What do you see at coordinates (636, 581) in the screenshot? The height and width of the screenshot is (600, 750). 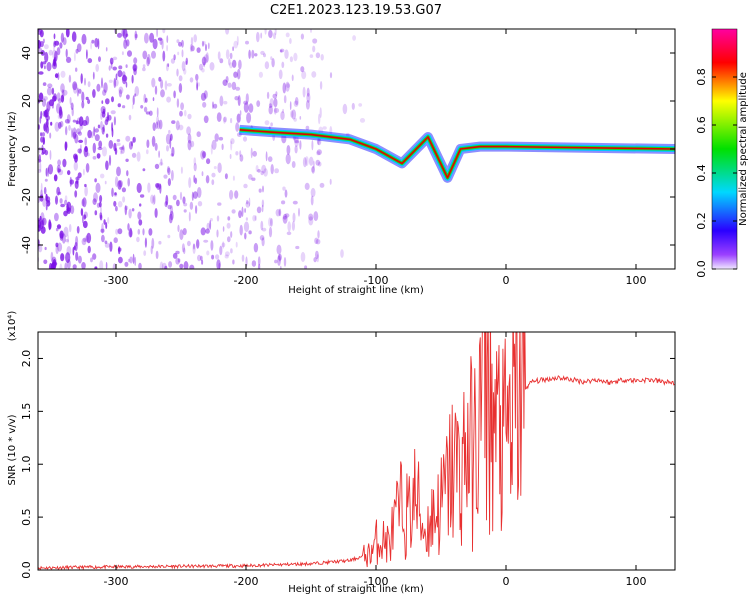 I see `snr-x-tick-label: 100` at bounding box center [636, 581].